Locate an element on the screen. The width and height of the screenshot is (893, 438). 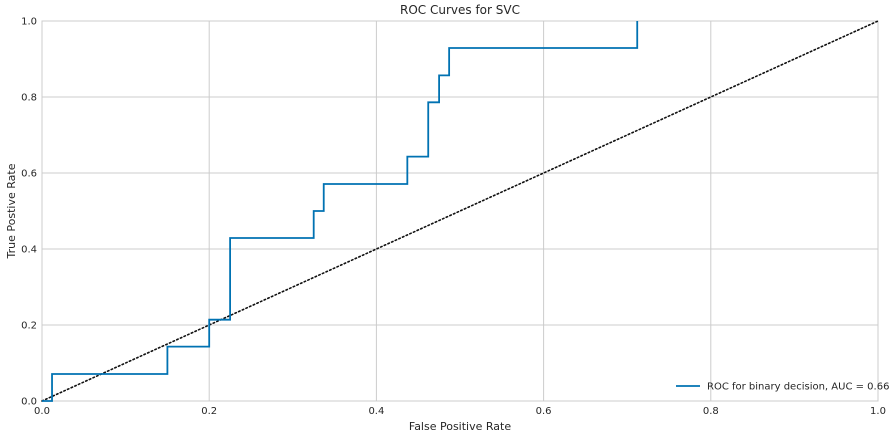
y-tick-label: 1.0 is located at coordinates (29, 22).